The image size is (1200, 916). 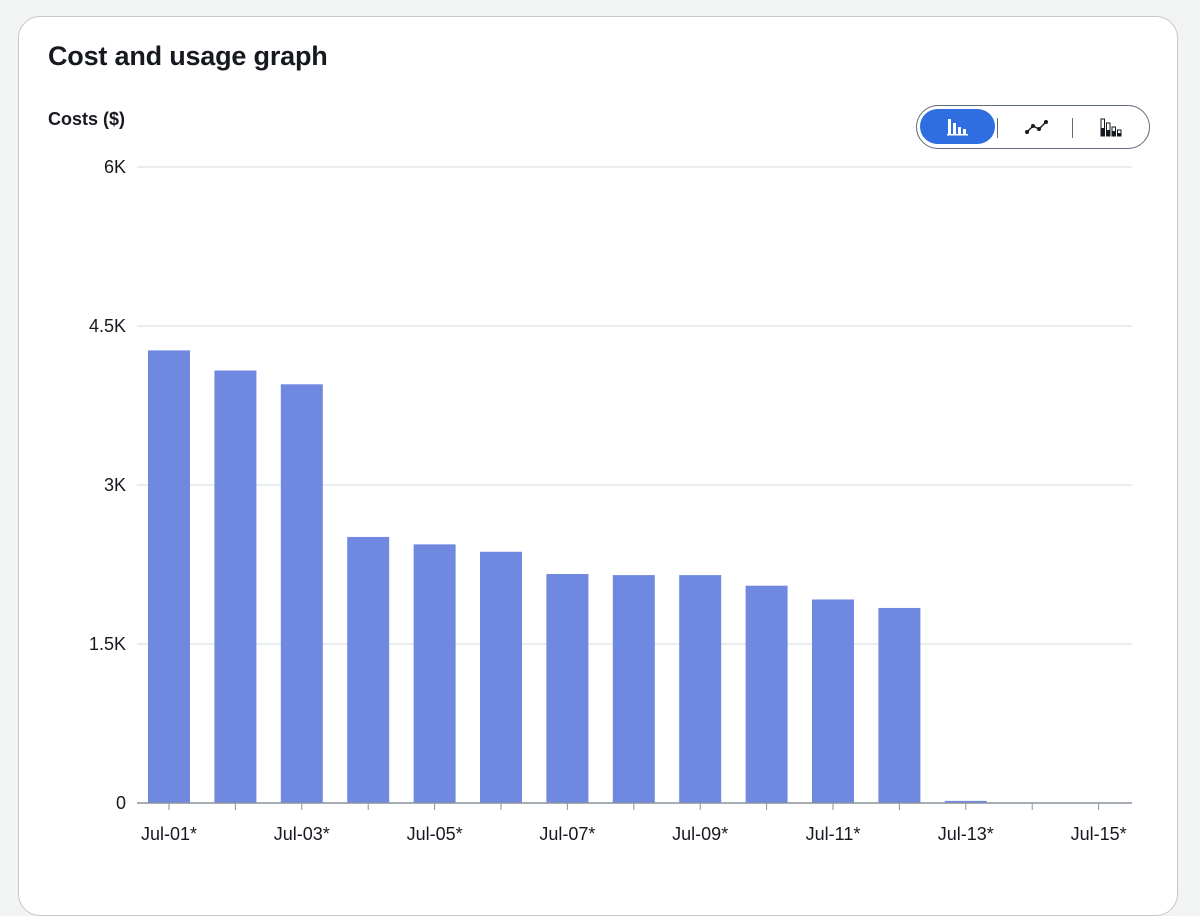 I want to click on x-tick-label: Jul-03*, so click(x=302, y=834).